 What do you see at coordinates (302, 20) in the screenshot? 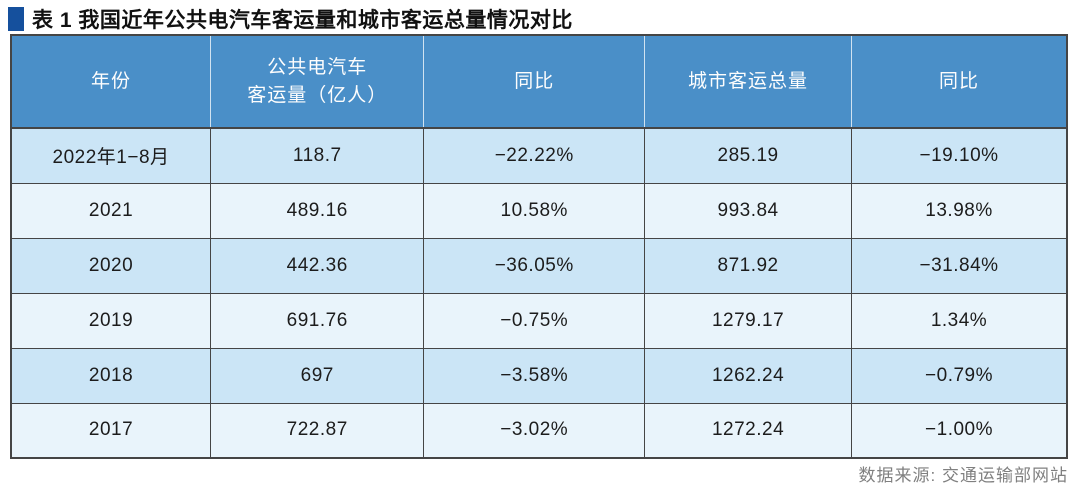
I see `table-title: 表 1 我国近年公共电汽车客运量和城市客运总量情况对比` at bounding box center [302, 20].